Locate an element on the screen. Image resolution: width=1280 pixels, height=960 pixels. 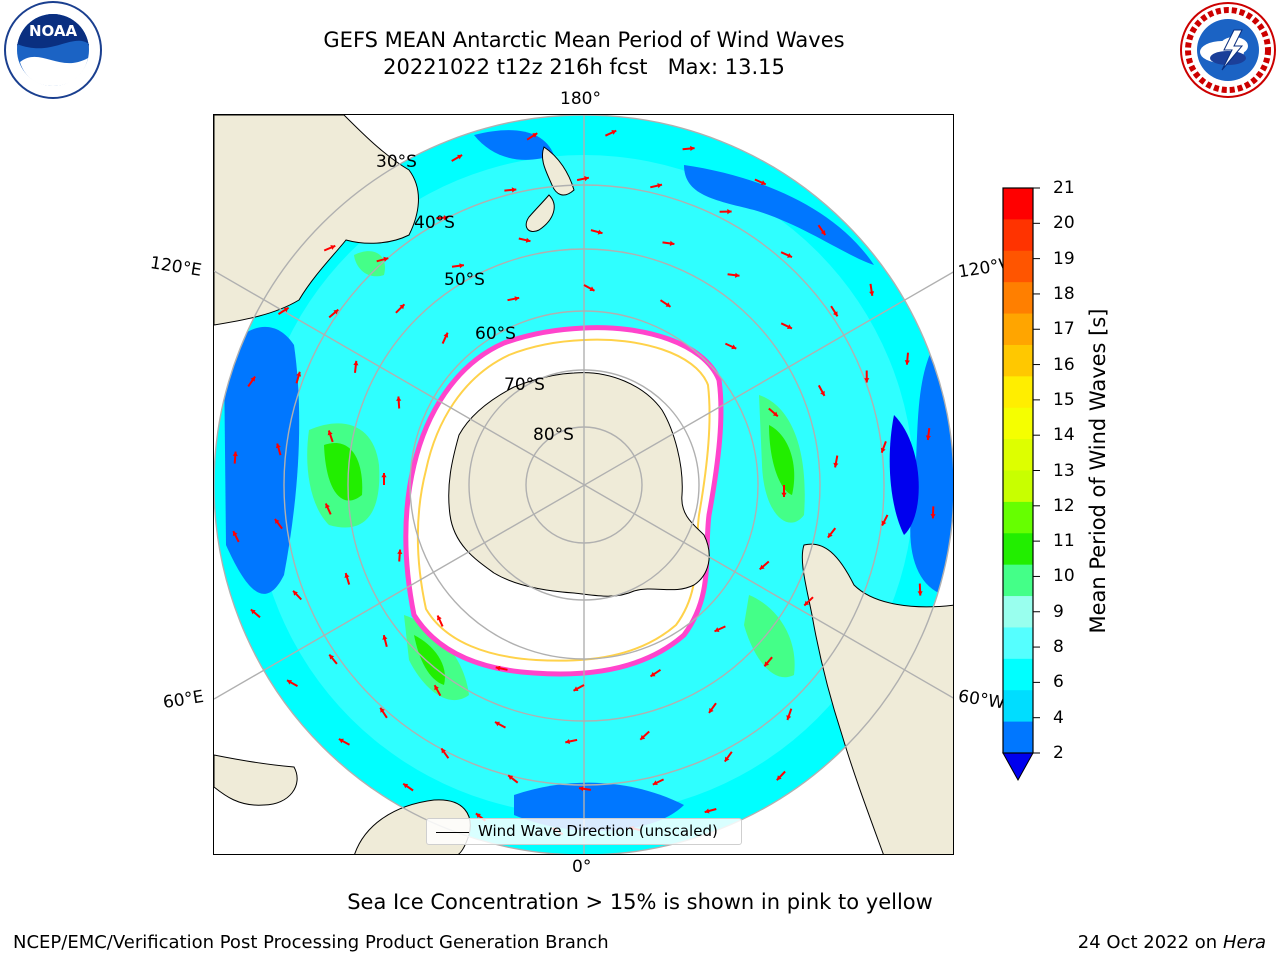
colorbar-tick-label: 9 is located at coordinates (1058, 611).